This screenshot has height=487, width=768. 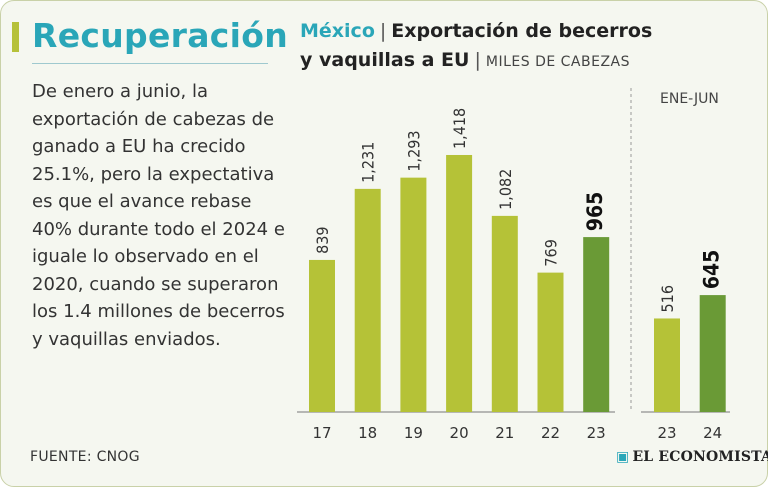 What do you see at coordinates (551, 252) in the screenshot?
I see `data-label: 769` at bounding box center [551, 252].